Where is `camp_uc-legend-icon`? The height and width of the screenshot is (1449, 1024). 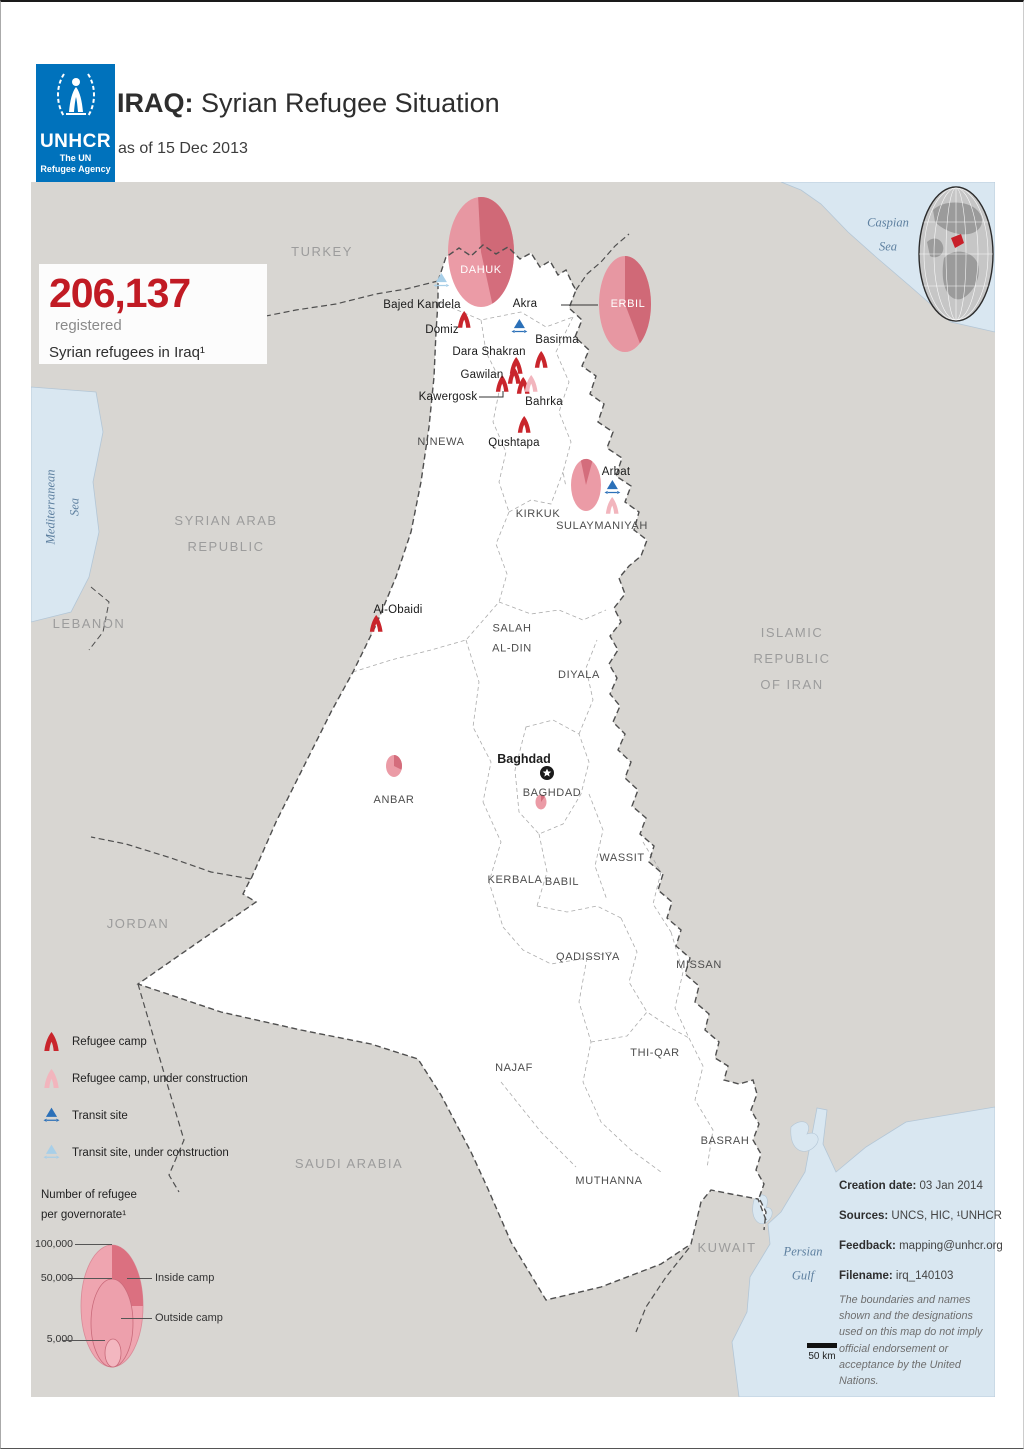 camp_uc-legend-icon is located at coordinates (51, 1078).